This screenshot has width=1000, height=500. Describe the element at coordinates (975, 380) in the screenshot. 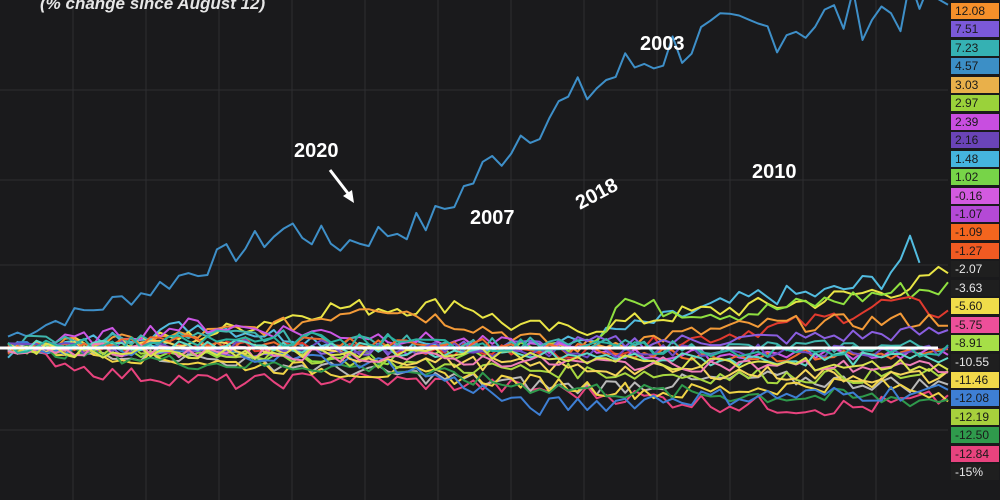

I see `right-axis-label: -11.46` at that location.